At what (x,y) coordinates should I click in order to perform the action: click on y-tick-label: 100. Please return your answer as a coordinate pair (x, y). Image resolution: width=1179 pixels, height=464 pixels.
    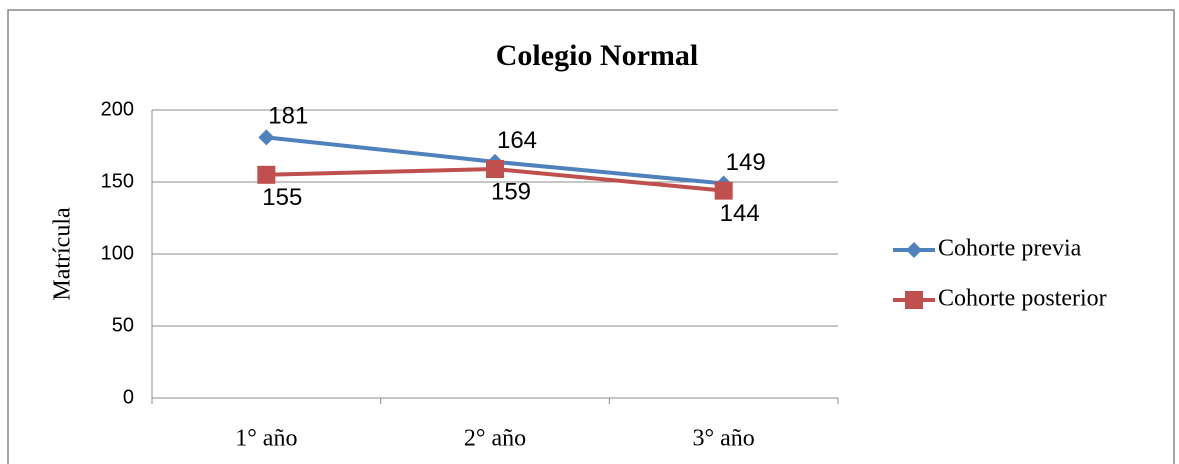
    Looking at the image, I should click on (117, 253).